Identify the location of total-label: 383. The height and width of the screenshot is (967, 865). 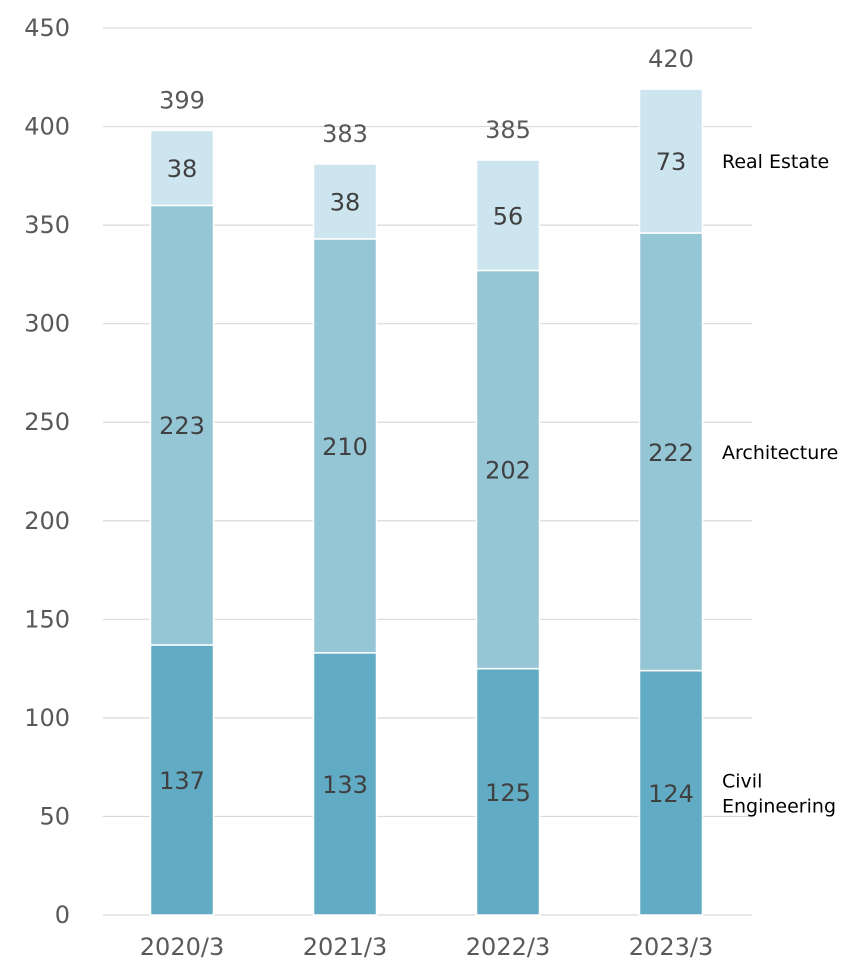
(345, 134).